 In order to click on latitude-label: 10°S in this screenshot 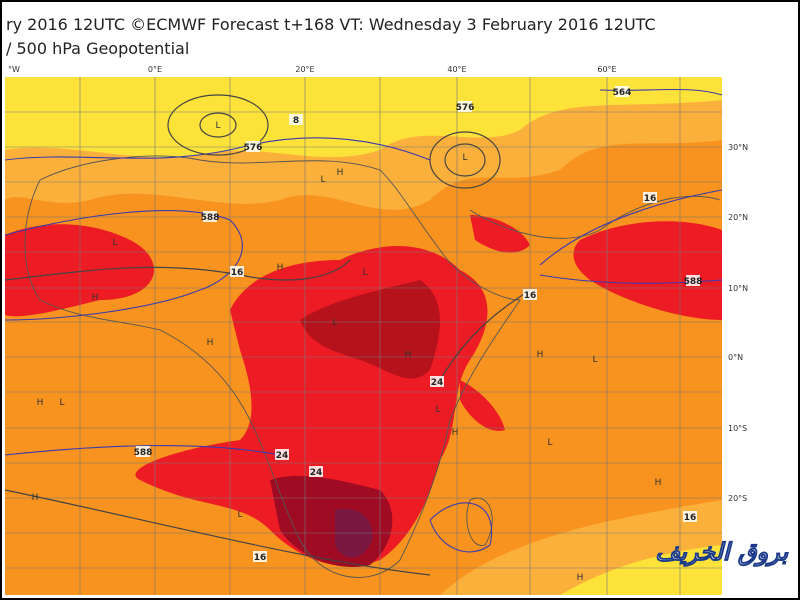, I will do `click(737, 428)`.